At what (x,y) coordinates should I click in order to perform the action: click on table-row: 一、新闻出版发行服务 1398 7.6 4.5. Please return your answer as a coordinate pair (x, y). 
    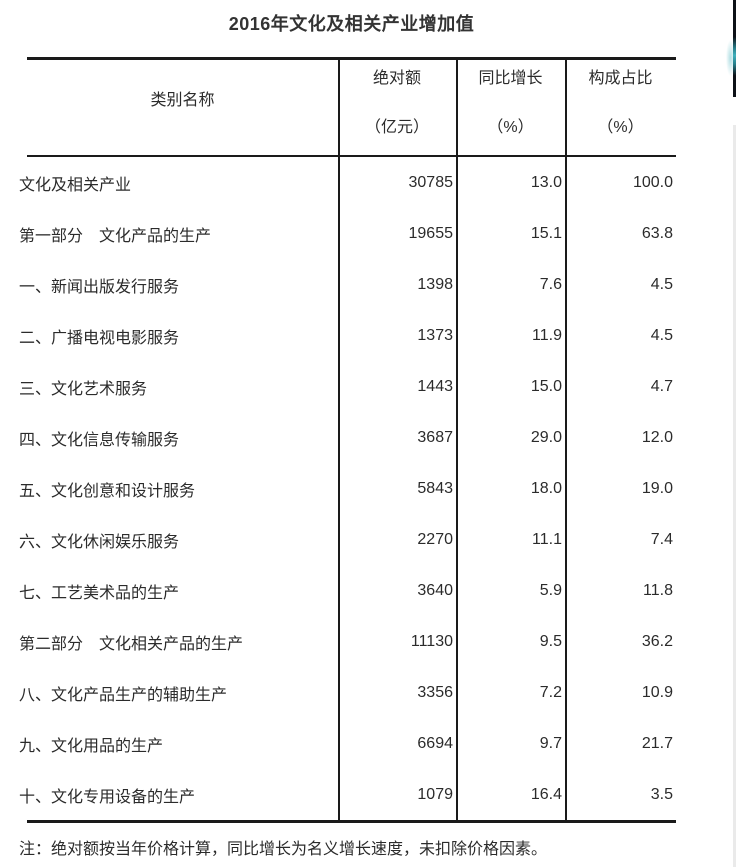
    Looking at the image, I should click on (346, 284).